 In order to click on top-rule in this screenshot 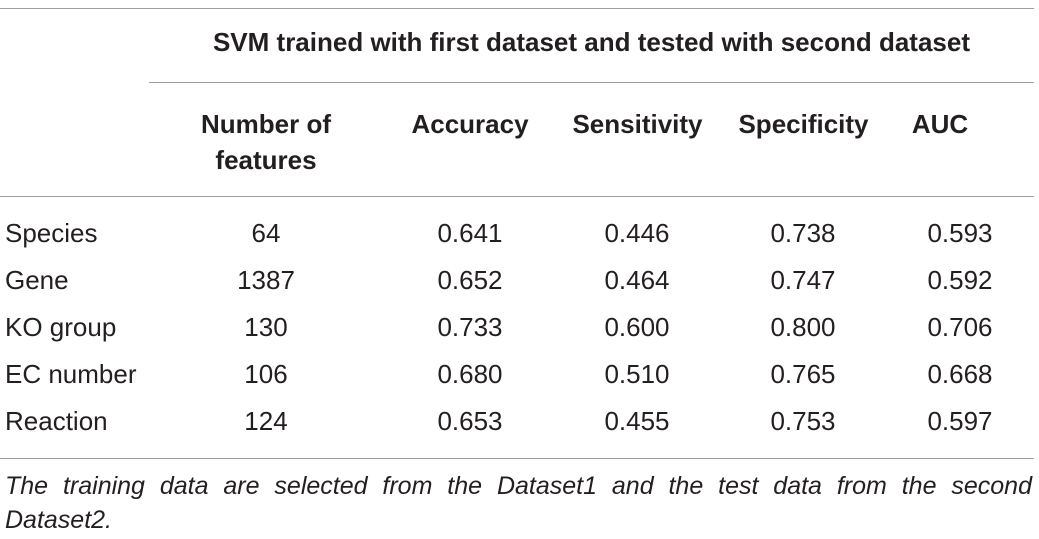, I will do `click(517, 8)`.